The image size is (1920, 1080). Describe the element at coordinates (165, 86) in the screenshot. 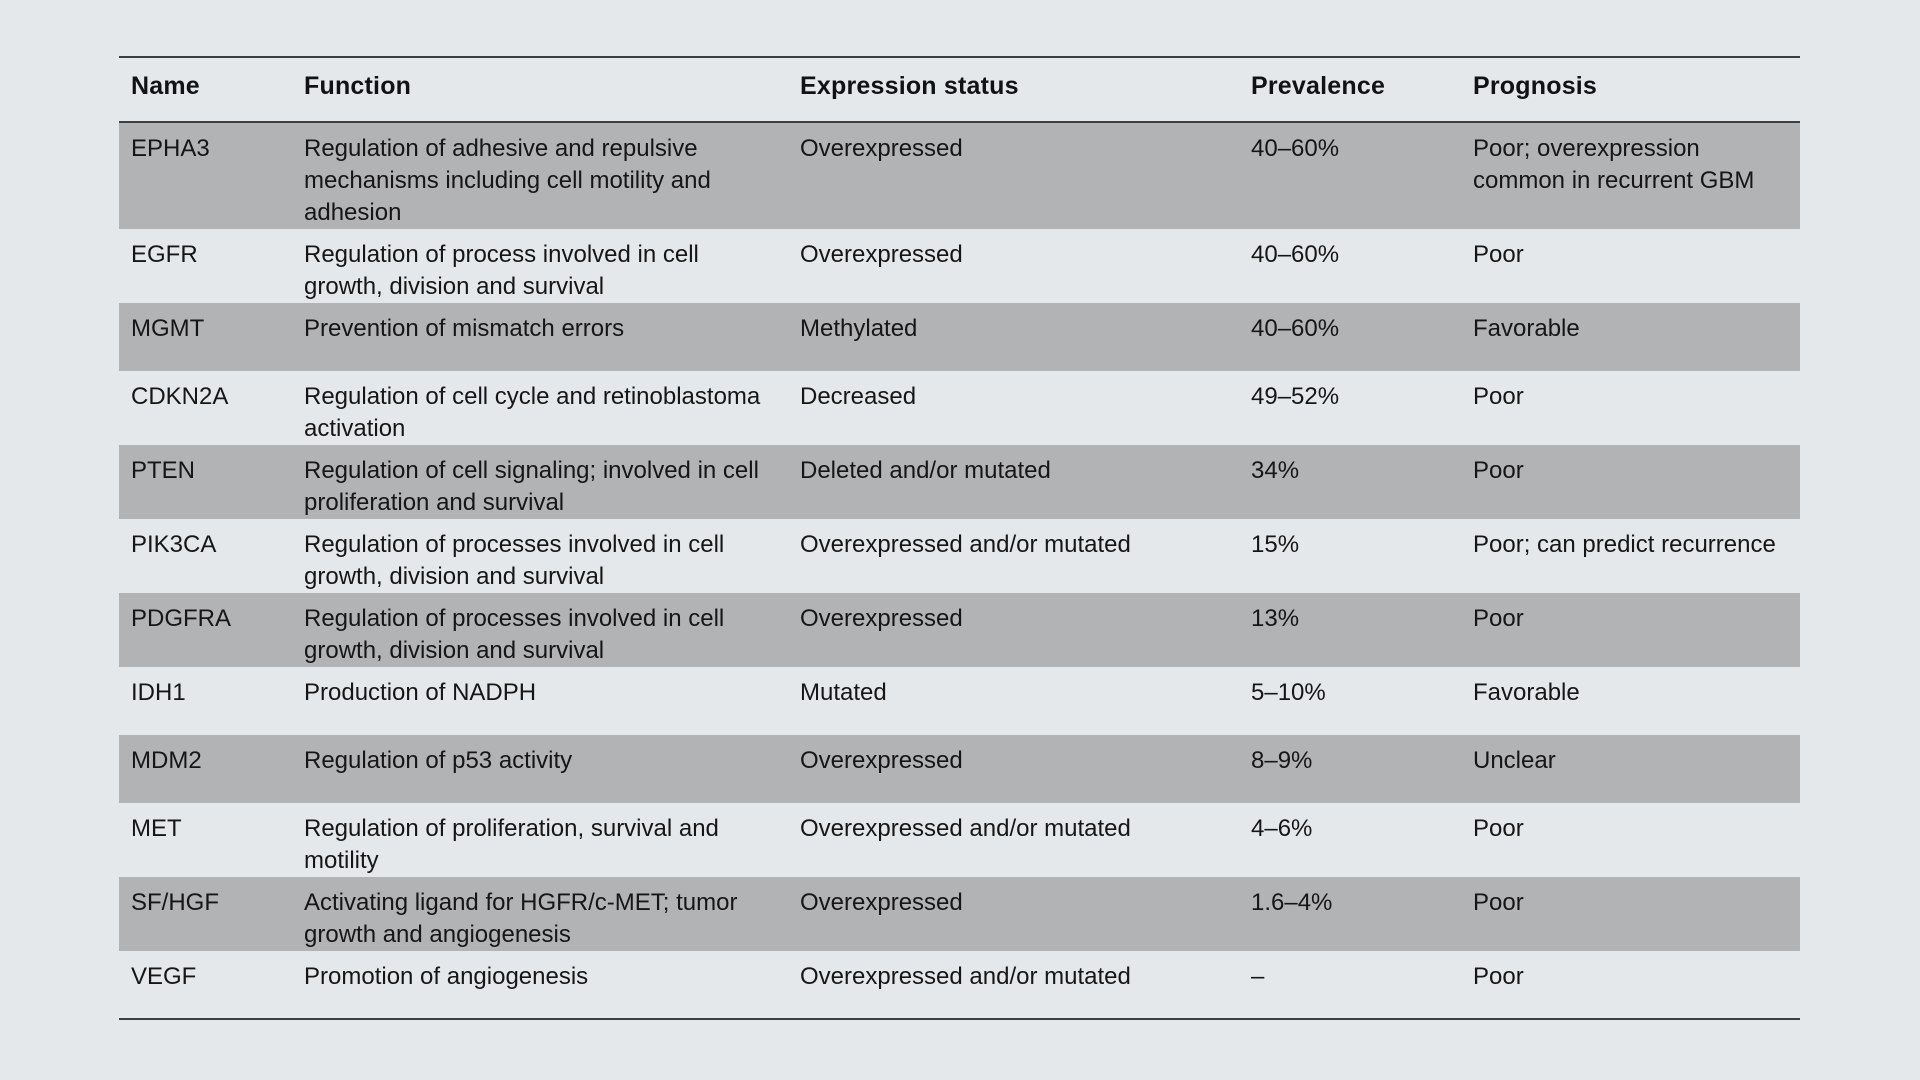

I see `column-header-name: Name` at that location.